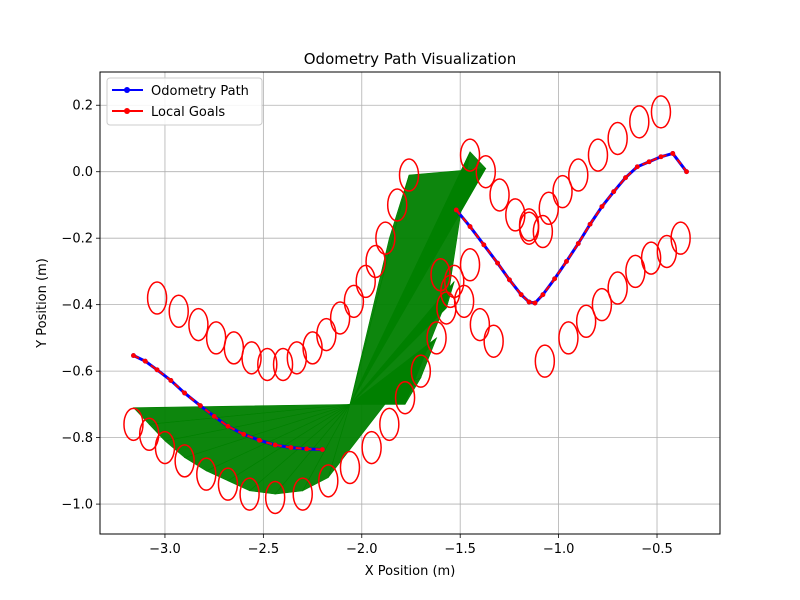  Describe the element at coordinates (188, 112) in the screenshot. I see `legend-label-local-goals: Local Goals` at that location.